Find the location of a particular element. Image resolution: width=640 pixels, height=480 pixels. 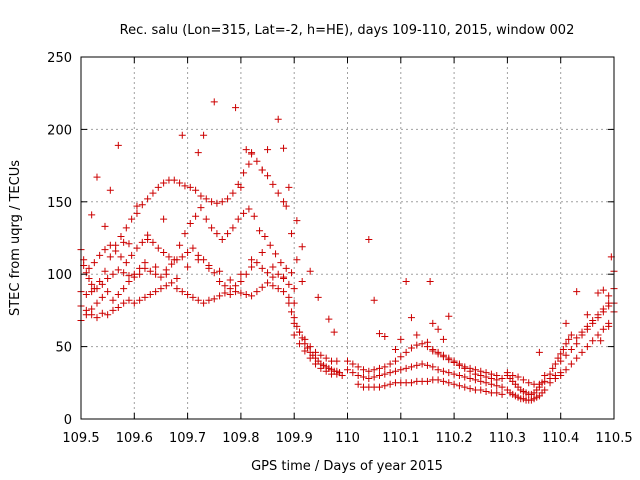

y-tick-label: 150 is located at coordinates (59, 203).